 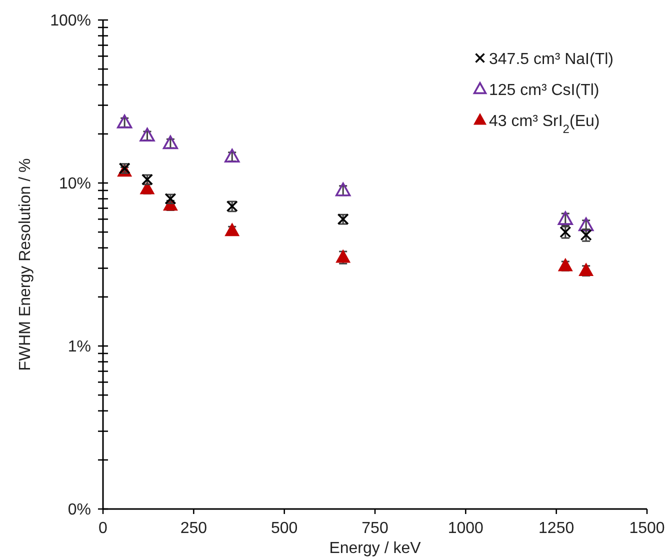 What do you see at coordinates (194, 528) in the screenshot?
I see `x-tick-label: 250` at bounding box center [194, 528].